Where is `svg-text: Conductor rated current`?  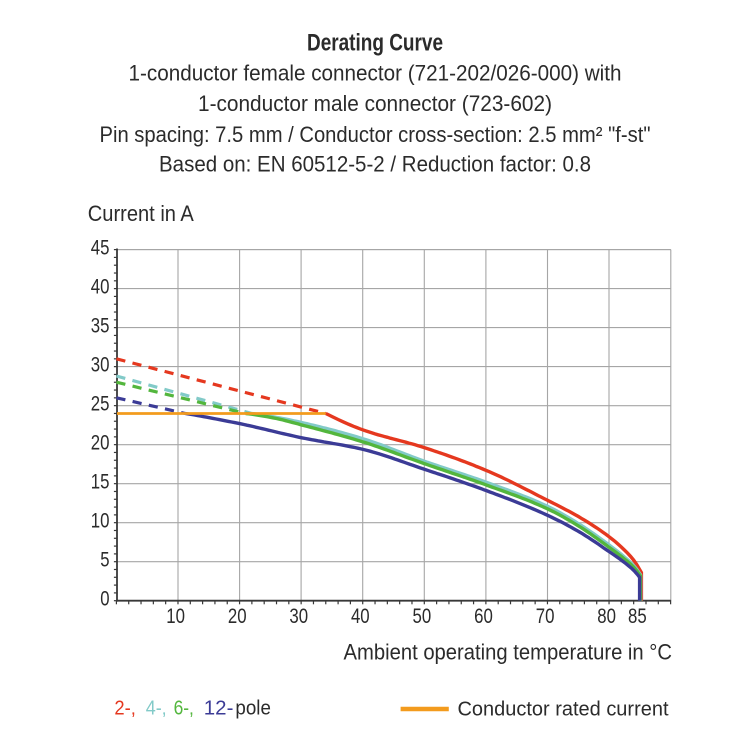 svg-text: Conductor rated current is located at coordinates (563, 708).